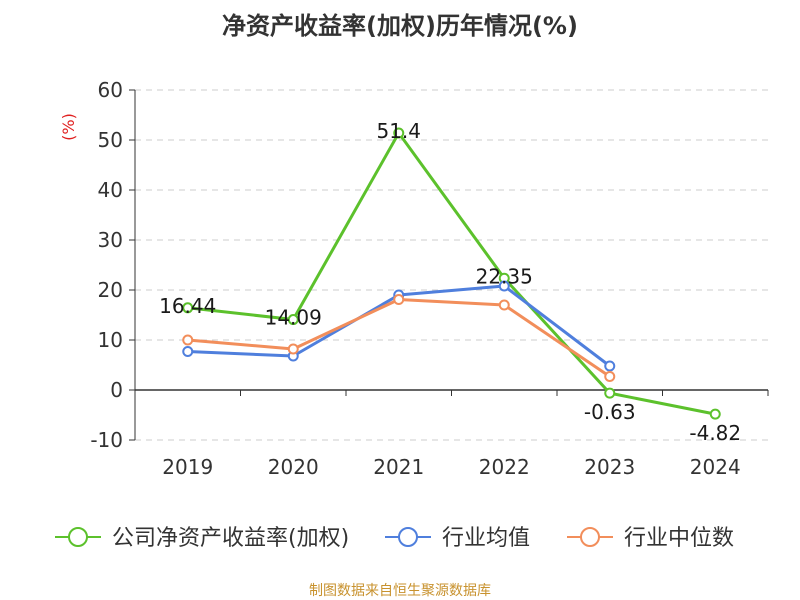 This screenshot has height=600, width=800. Describe the element at coordinates (293, 467) in the screenshot. I see `x-tick-label: 2020` at that location.